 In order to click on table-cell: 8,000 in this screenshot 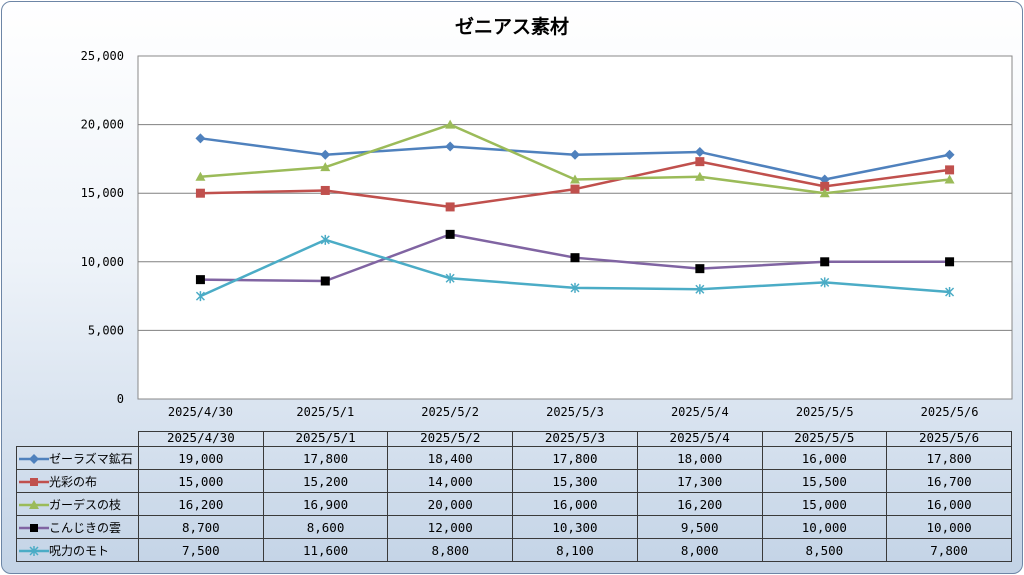, I will do `click(699, 550)`.